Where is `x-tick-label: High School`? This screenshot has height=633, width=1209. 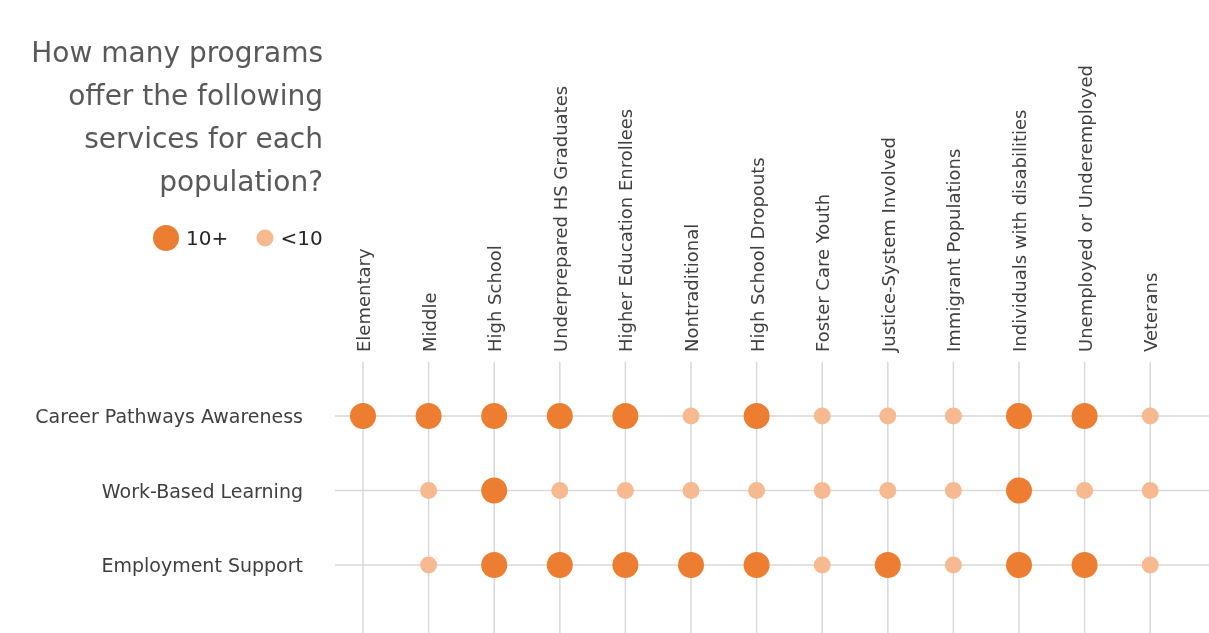 x-tick-label: High School is located at coordinates (495, 298).